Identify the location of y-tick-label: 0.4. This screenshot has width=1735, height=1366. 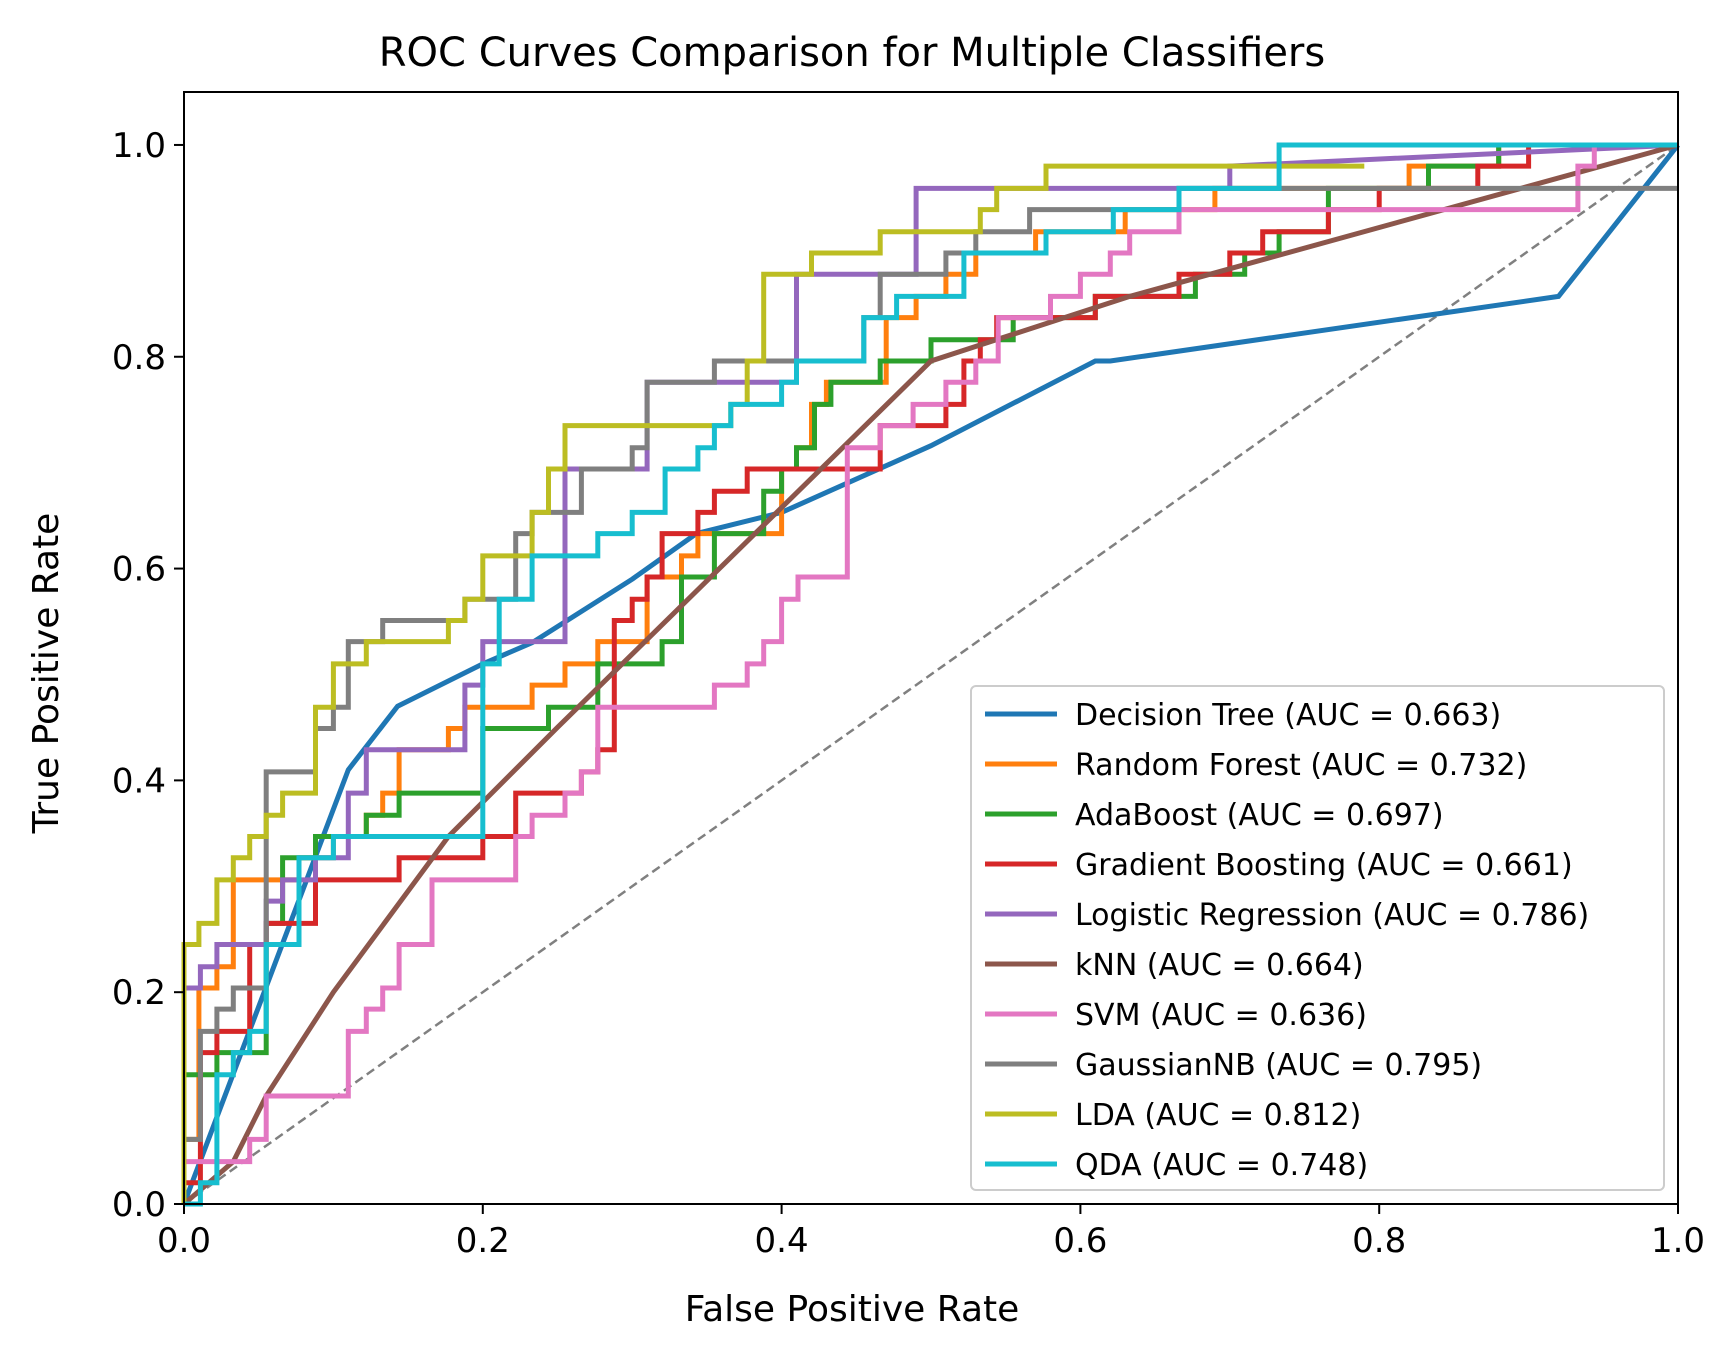
(139, 781).